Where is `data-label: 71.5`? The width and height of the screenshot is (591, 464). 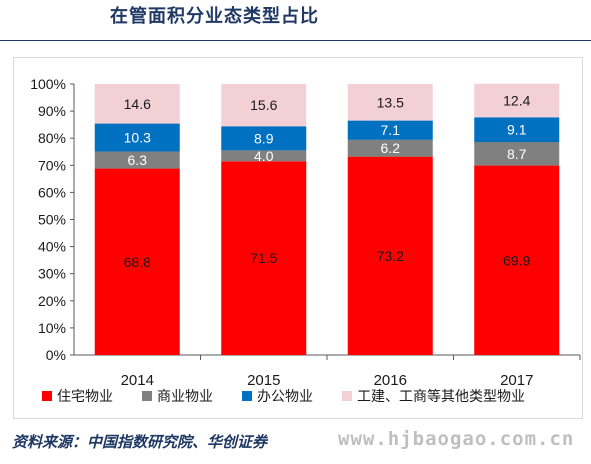
data-label: 71.5 is located at coordinates (263, 258).